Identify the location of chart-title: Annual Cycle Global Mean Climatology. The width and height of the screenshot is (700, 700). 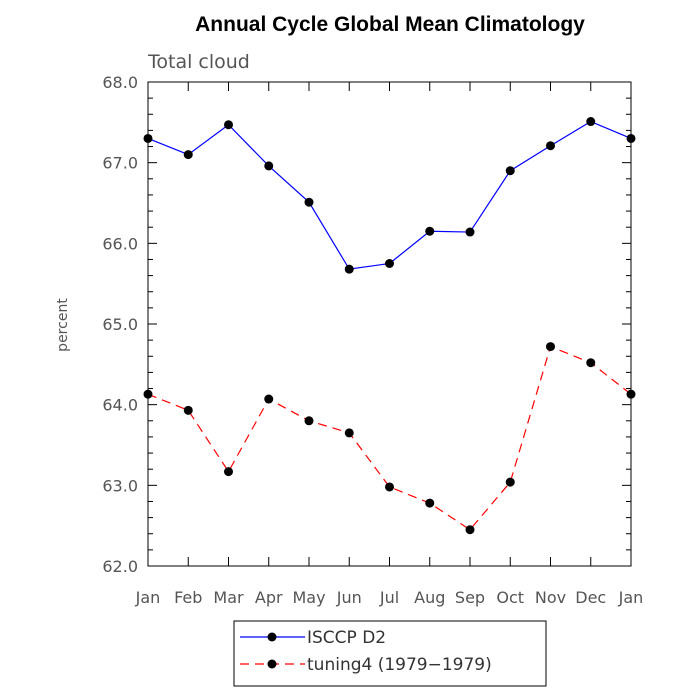
(390, 24).